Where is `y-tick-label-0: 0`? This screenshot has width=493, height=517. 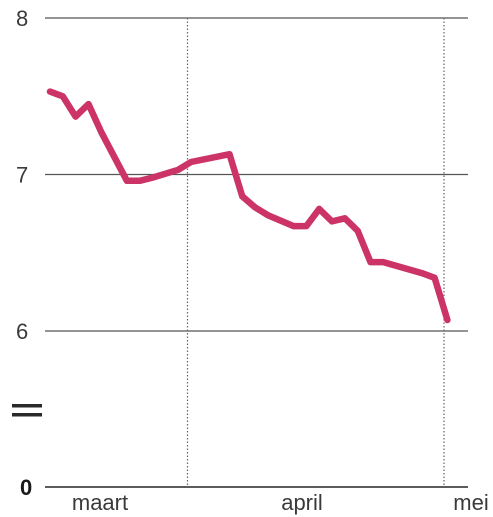 y-tick-label-0: 0 is located at coordinates (26, 487).